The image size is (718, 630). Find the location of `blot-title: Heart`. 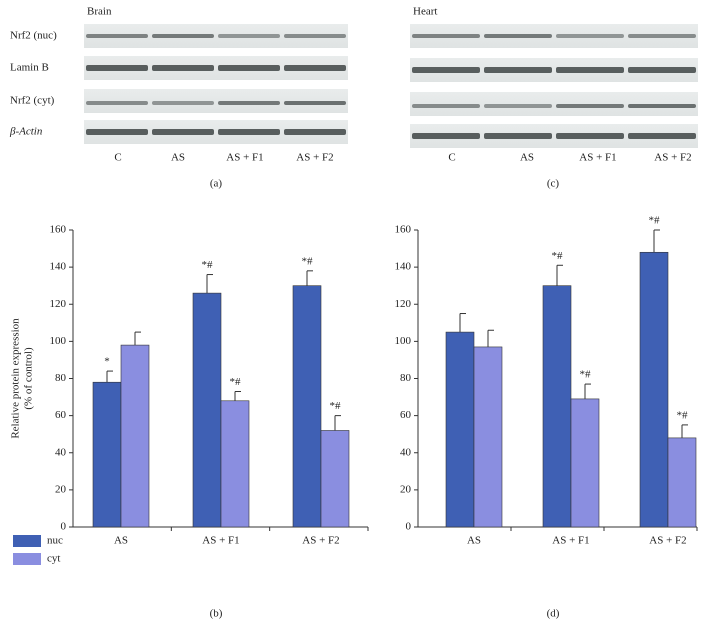

blot-title: Heart is located at coordinates (425, 12).